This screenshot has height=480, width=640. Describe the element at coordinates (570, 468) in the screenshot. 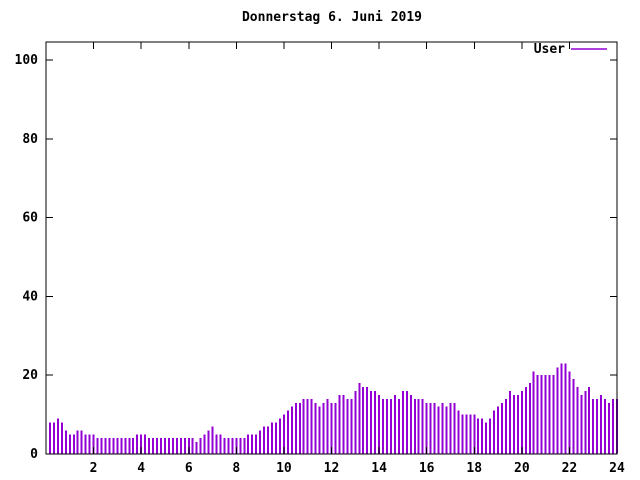

I see `x-tick-label: 22` at that location.